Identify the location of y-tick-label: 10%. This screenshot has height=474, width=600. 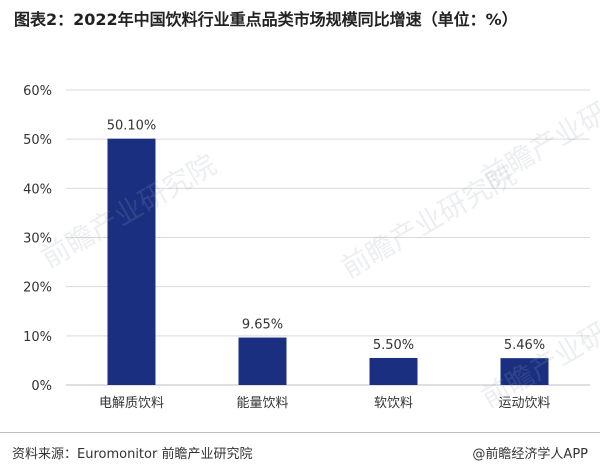
(37, 337).